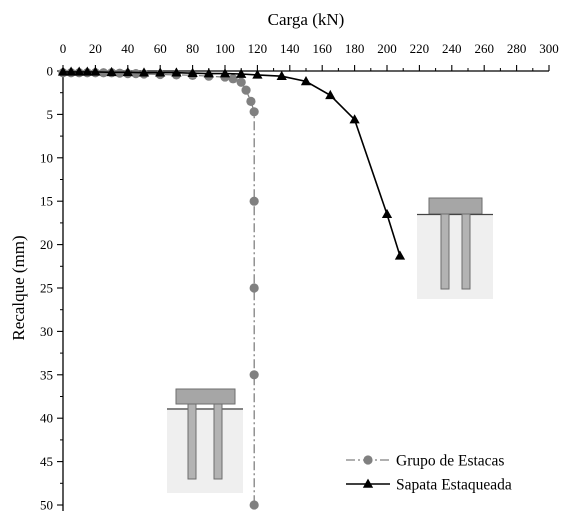 The image size is (563, 511). What do you see at coordinates (452, 48) in the screenshot?
I see `x-tick-label: 240` at bounding box center [452, 48].